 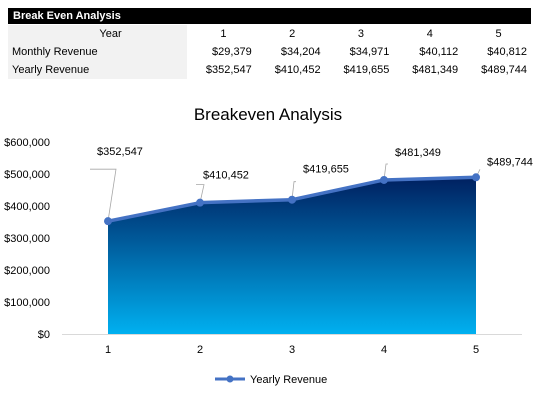 I want to click on value-cell: $40,812, so click(x=507, y=52).